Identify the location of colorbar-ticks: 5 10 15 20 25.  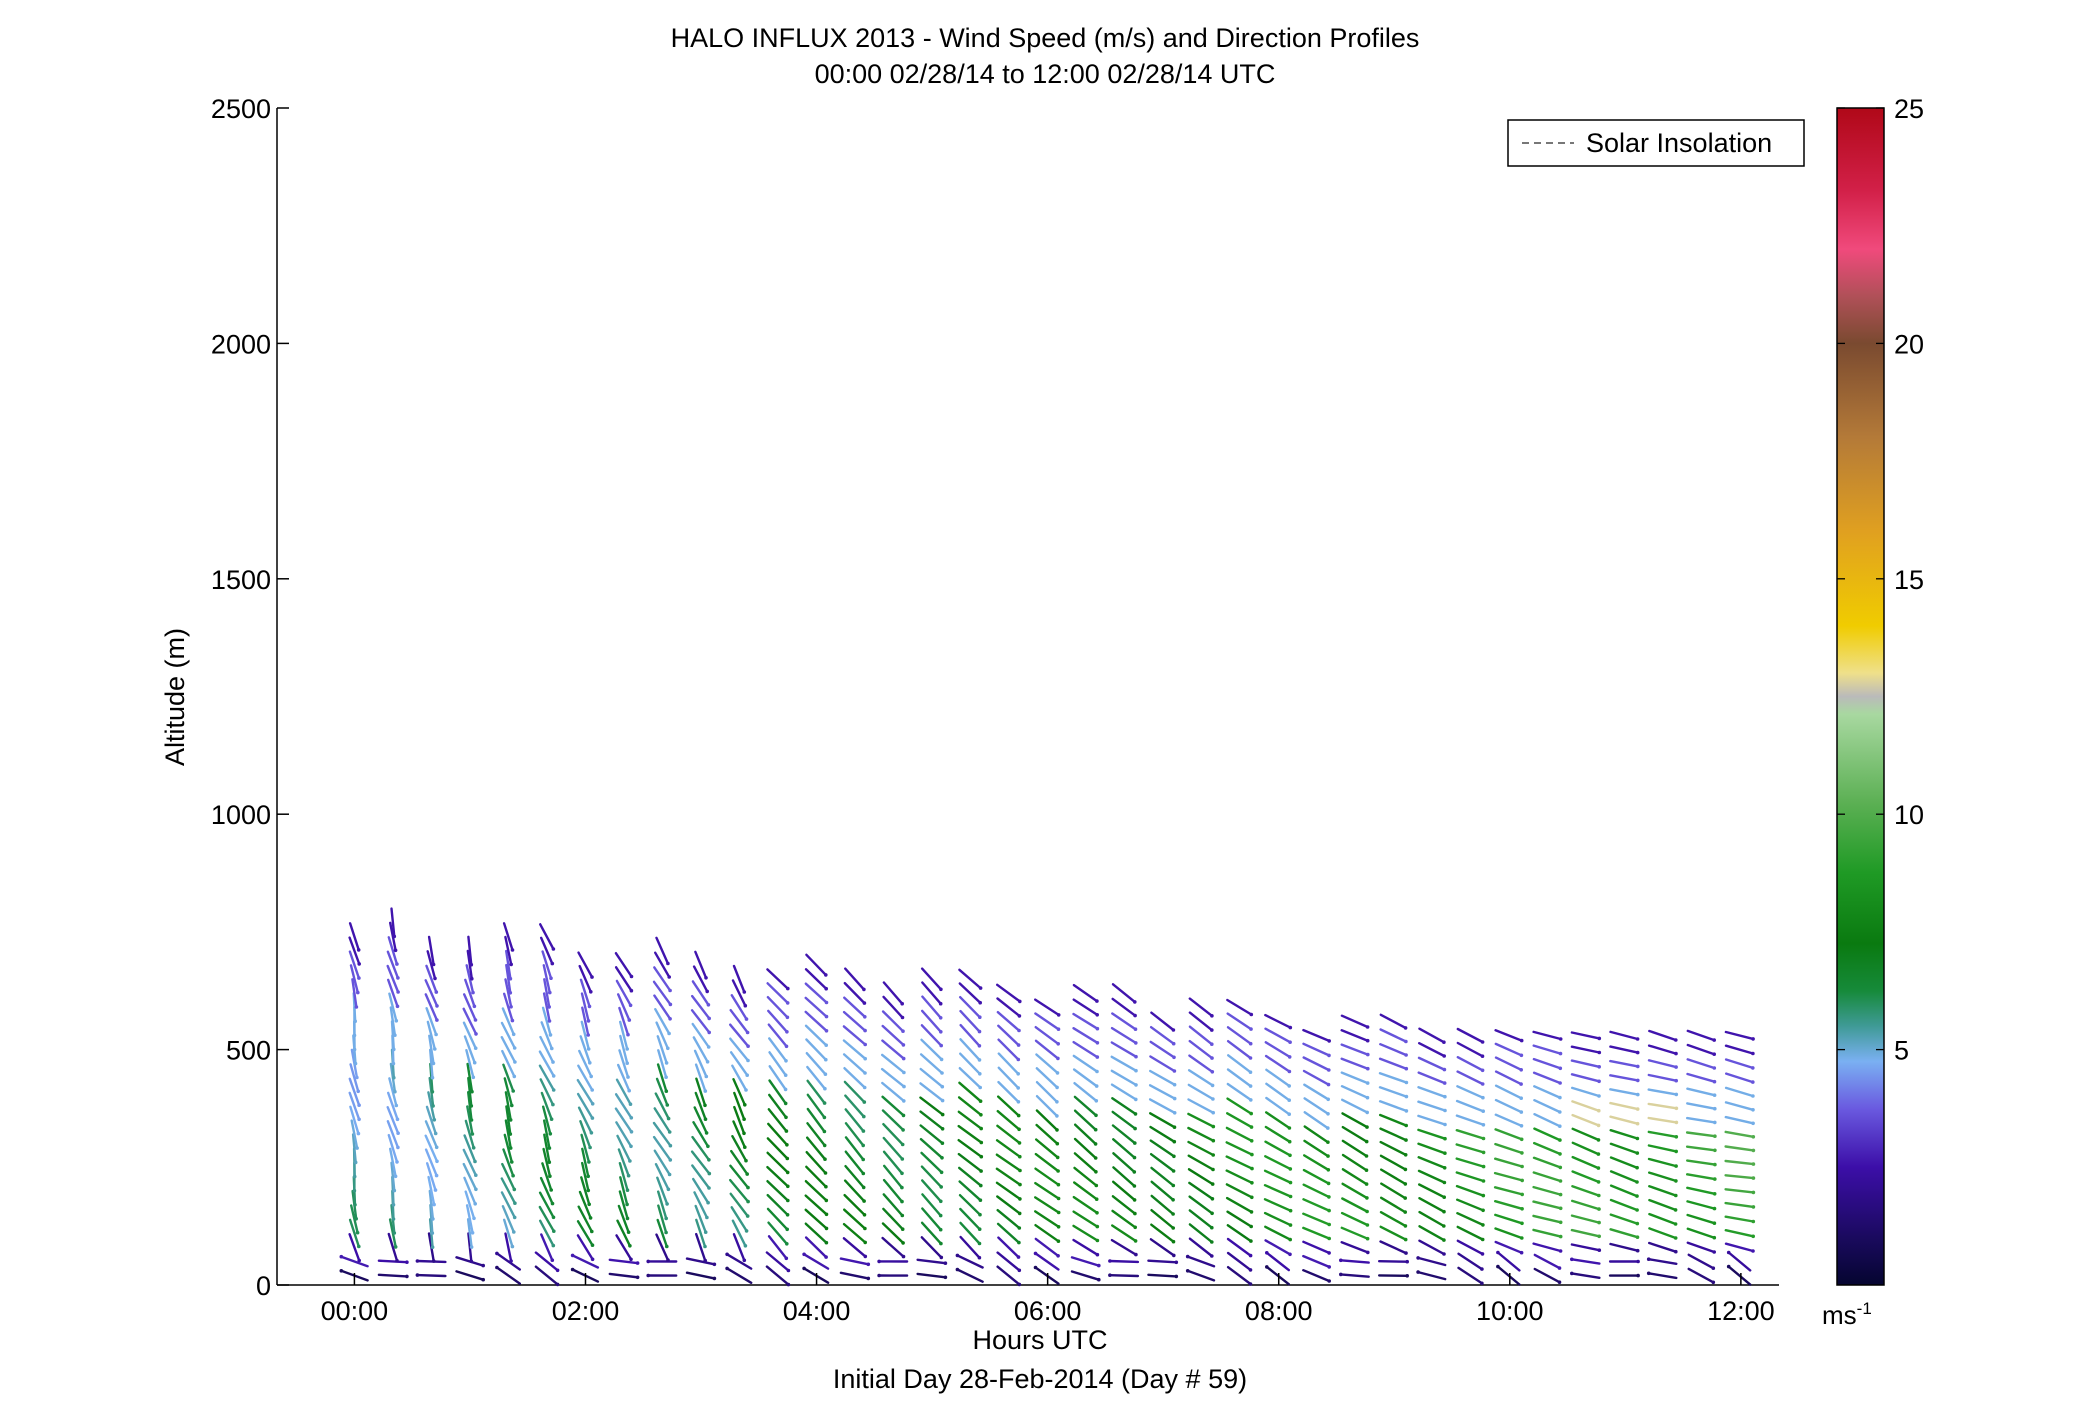
(1880, 580).